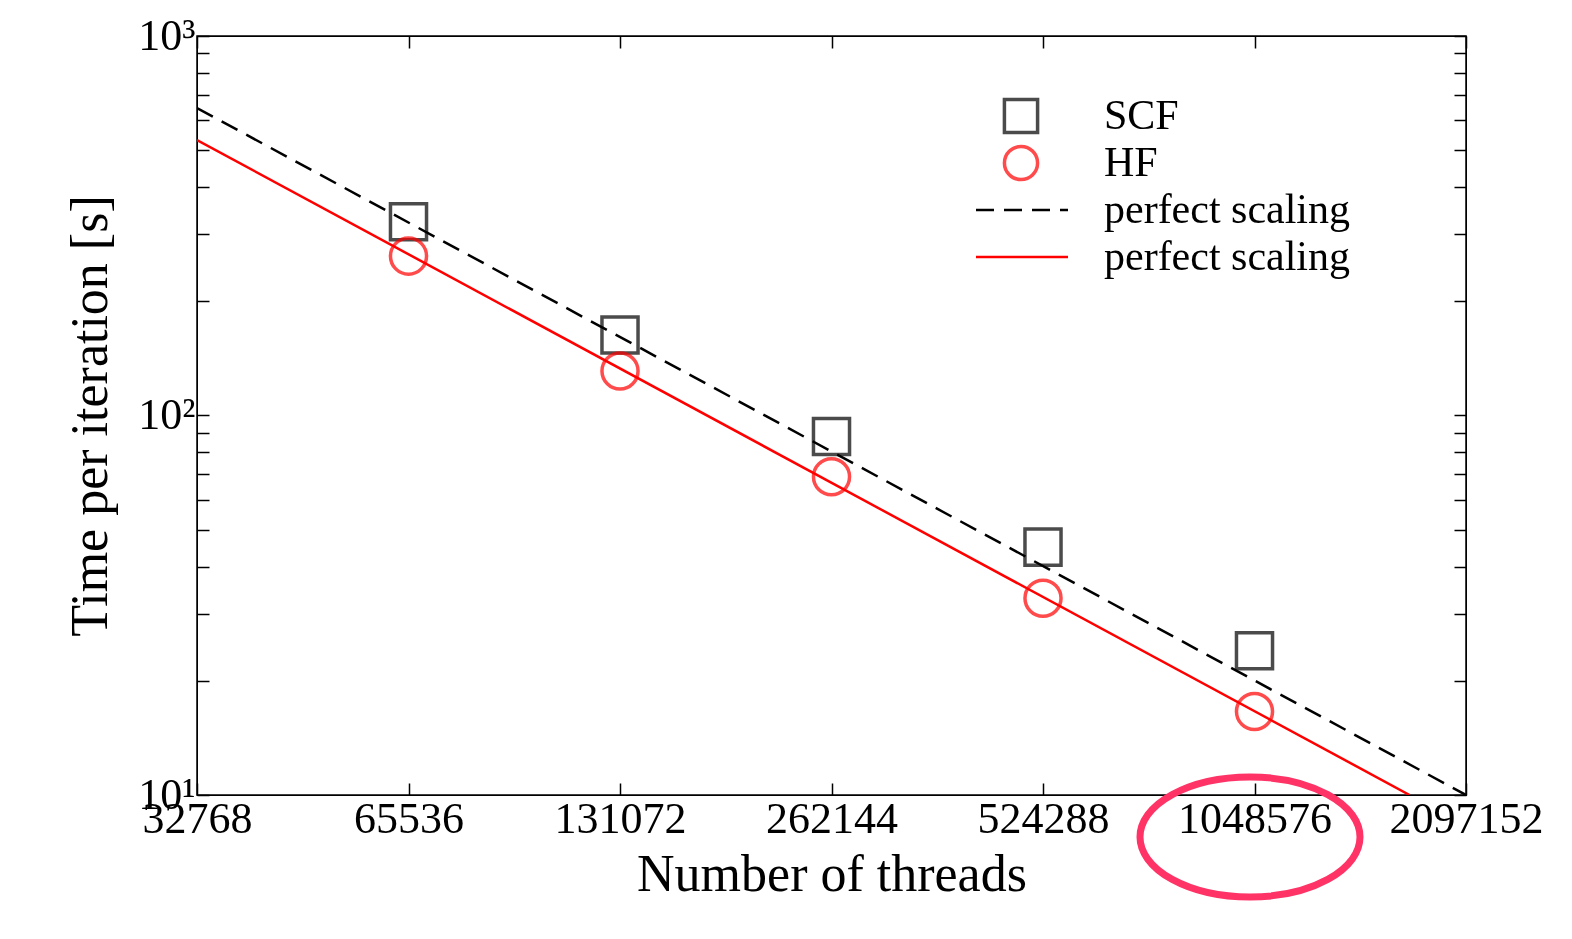 The width and height of the screenshot is (1572, 939). I want to click on y-axis-title: Time per iteration [s], so click(90, 416).